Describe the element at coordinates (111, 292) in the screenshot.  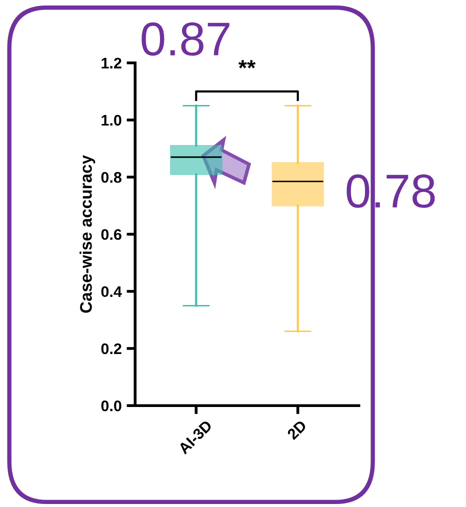
I see `y-tick-label: 0.4` at that location.